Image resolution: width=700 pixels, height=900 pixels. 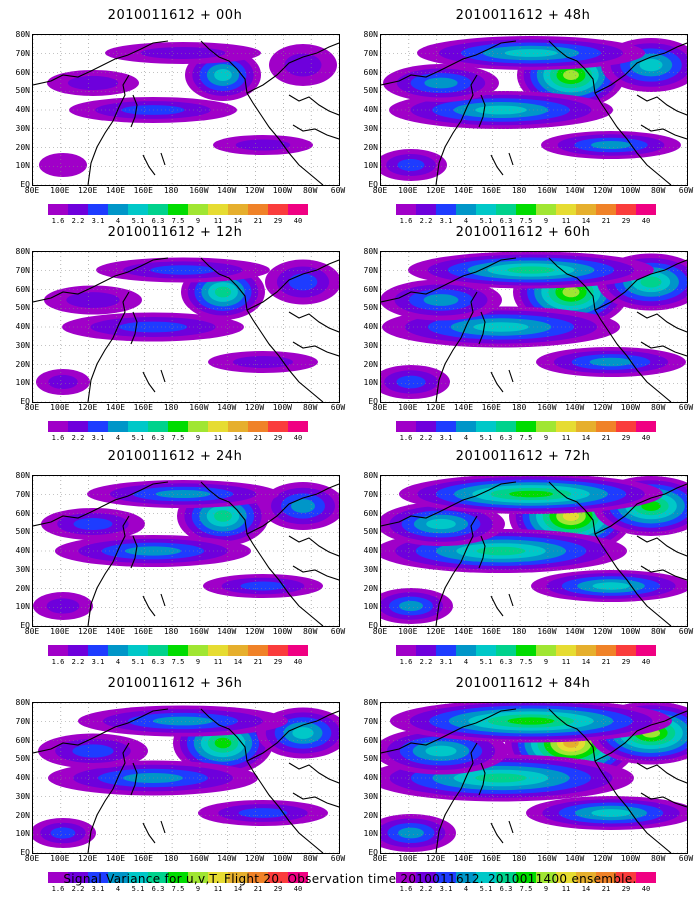 I want to click on colorbar-label: 11, so click(x=566, y=662).